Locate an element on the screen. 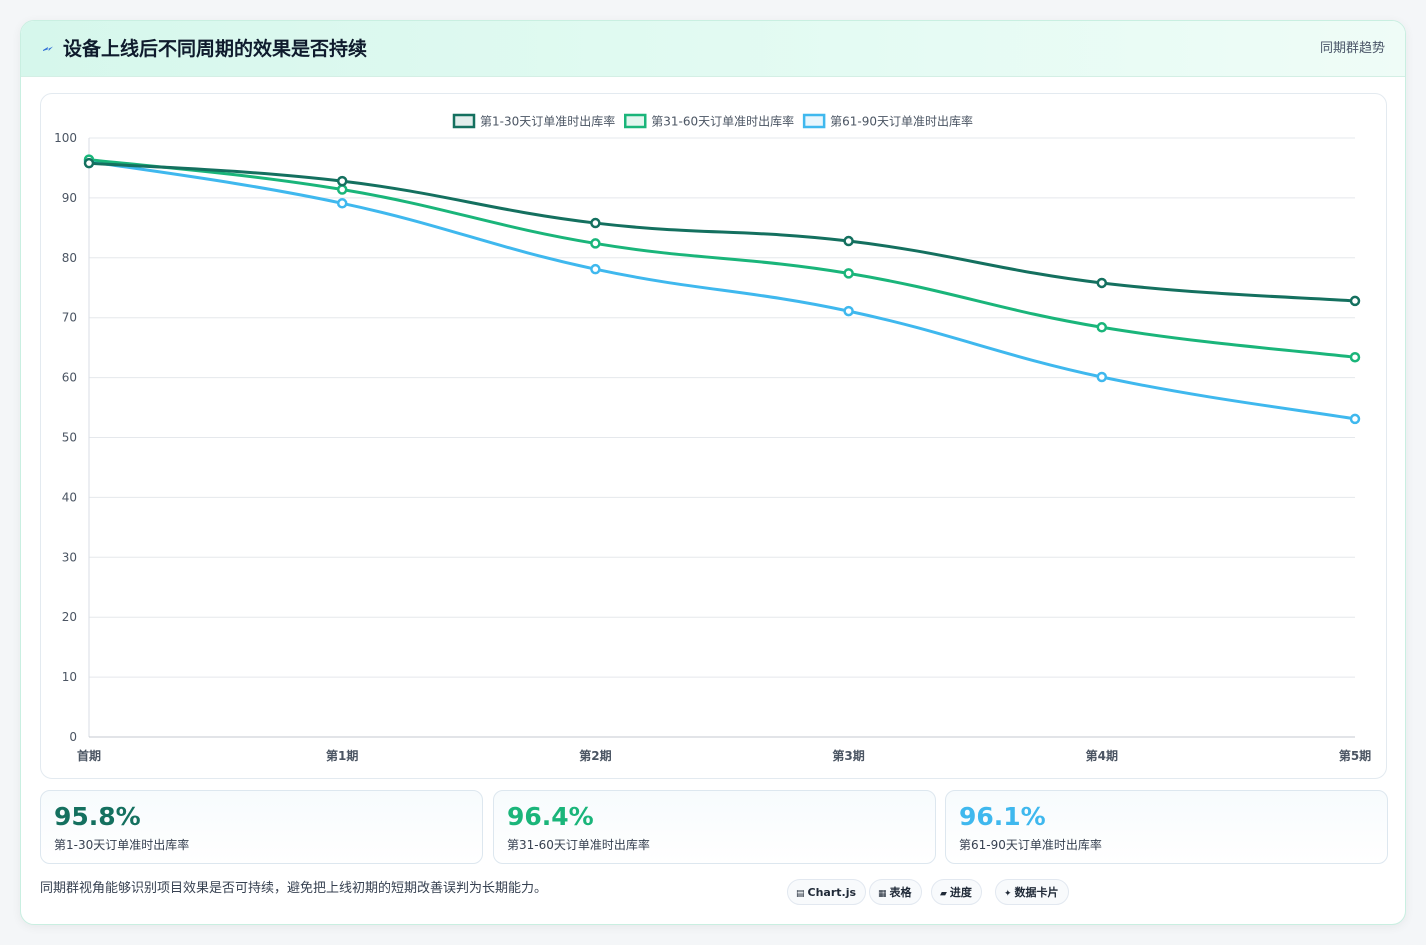 This screenshot has height=945, width=1426. x-tick-label: 首期 is located at coordinates (89, 755).